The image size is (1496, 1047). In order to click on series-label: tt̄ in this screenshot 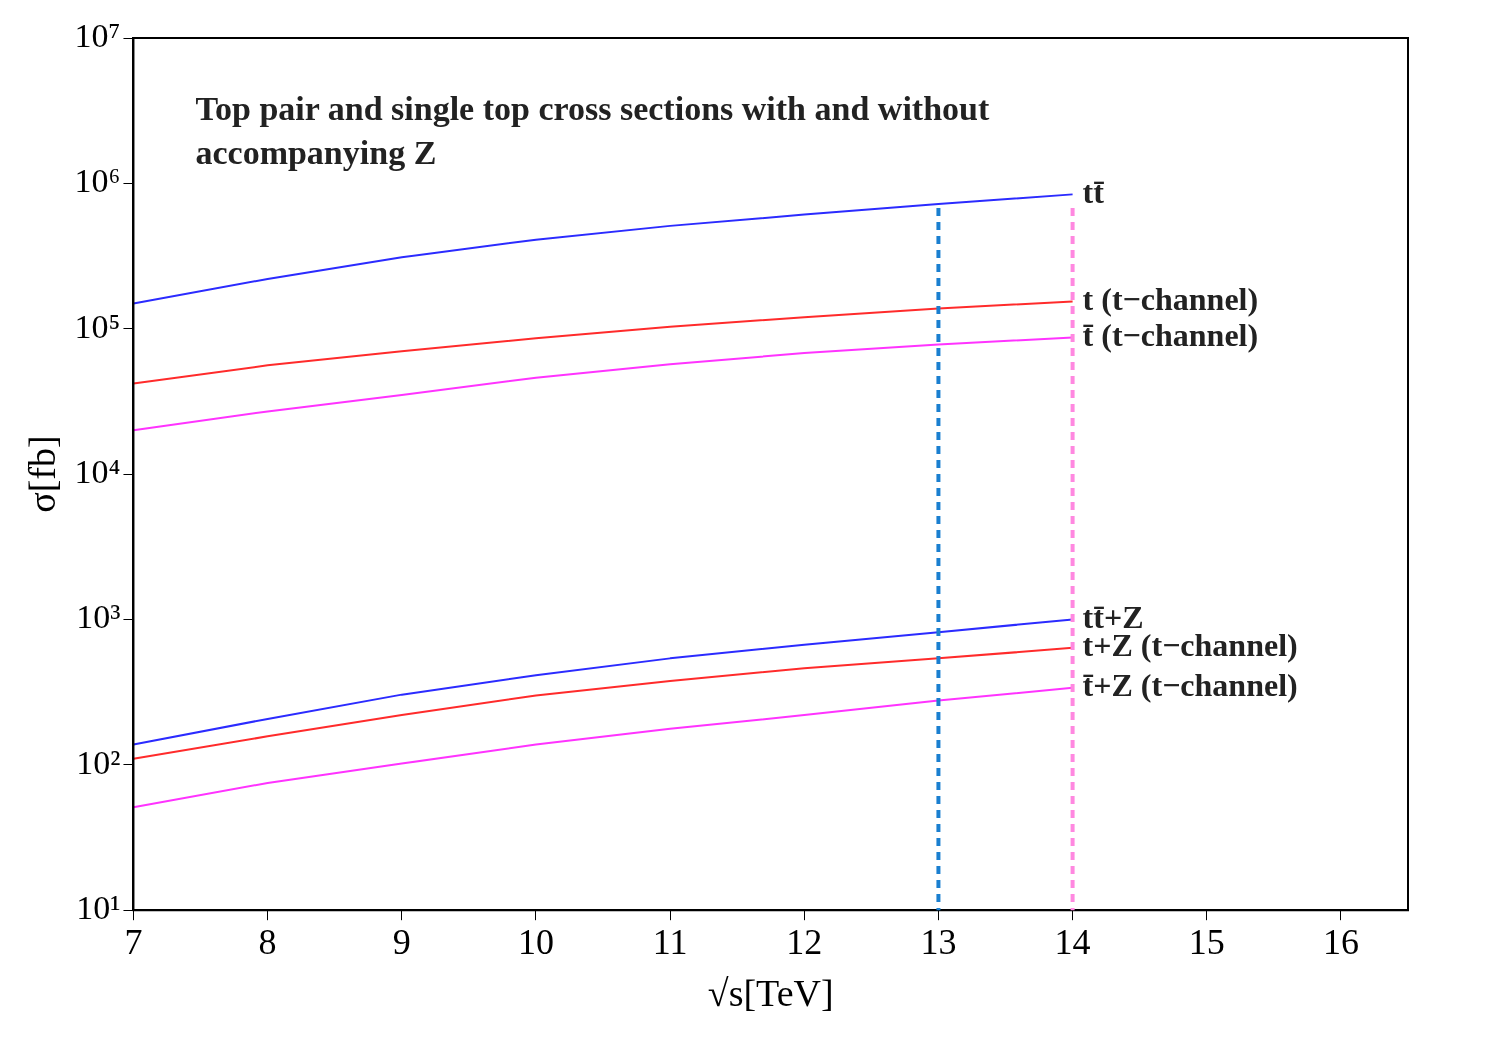, I will do `click(1093, 191)`.